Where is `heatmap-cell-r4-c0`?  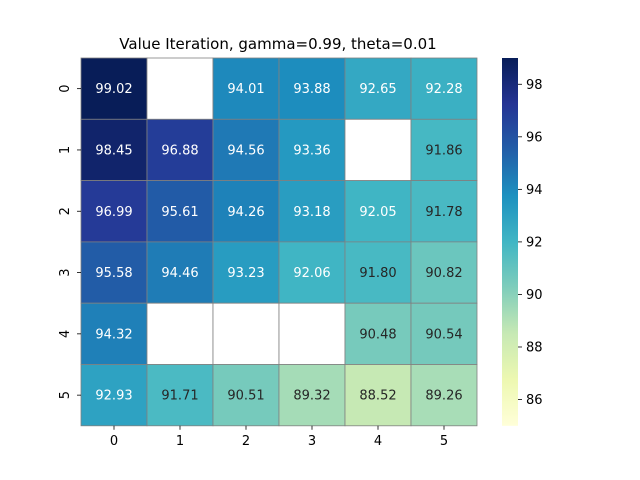
heatmap-cell-r4-c0 is located at coordinates (114, 333).